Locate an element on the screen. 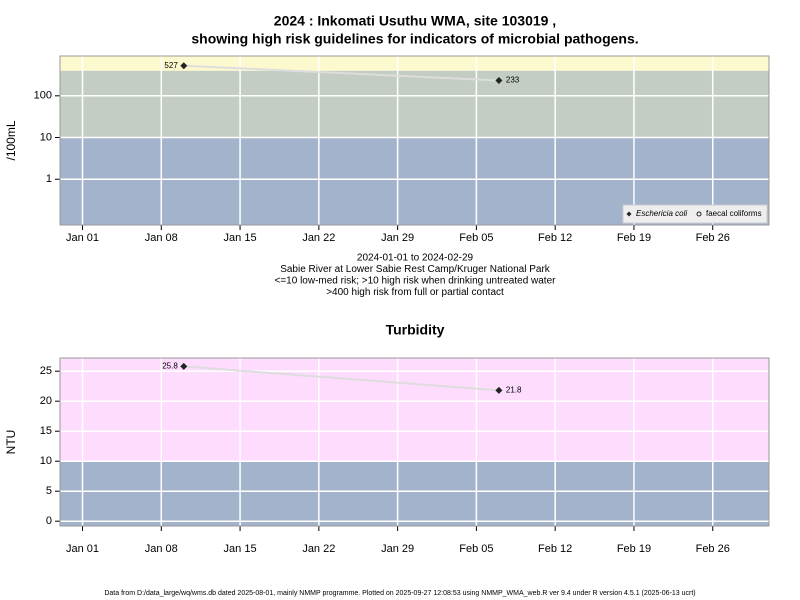 Image resolution: width=800 pixels, height=600 pixels. y-tick-label: 100 is located at coordinates (43, 96).